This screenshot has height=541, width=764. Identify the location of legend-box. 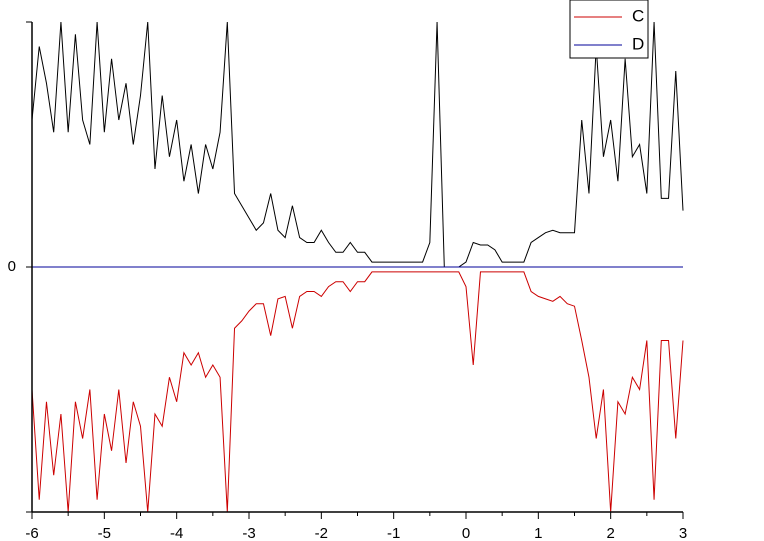
(609, 29).